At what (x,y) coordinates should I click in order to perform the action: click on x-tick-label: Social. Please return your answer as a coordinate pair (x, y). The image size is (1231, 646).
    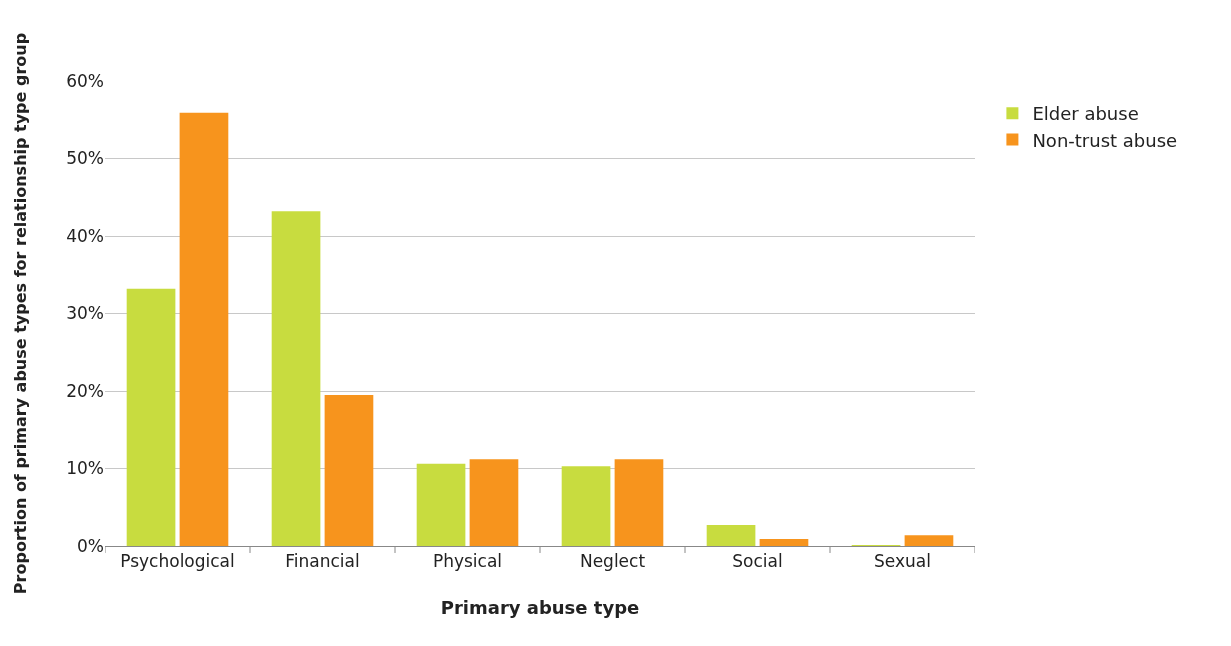
    Looking at the image, I should click on (757, 561).